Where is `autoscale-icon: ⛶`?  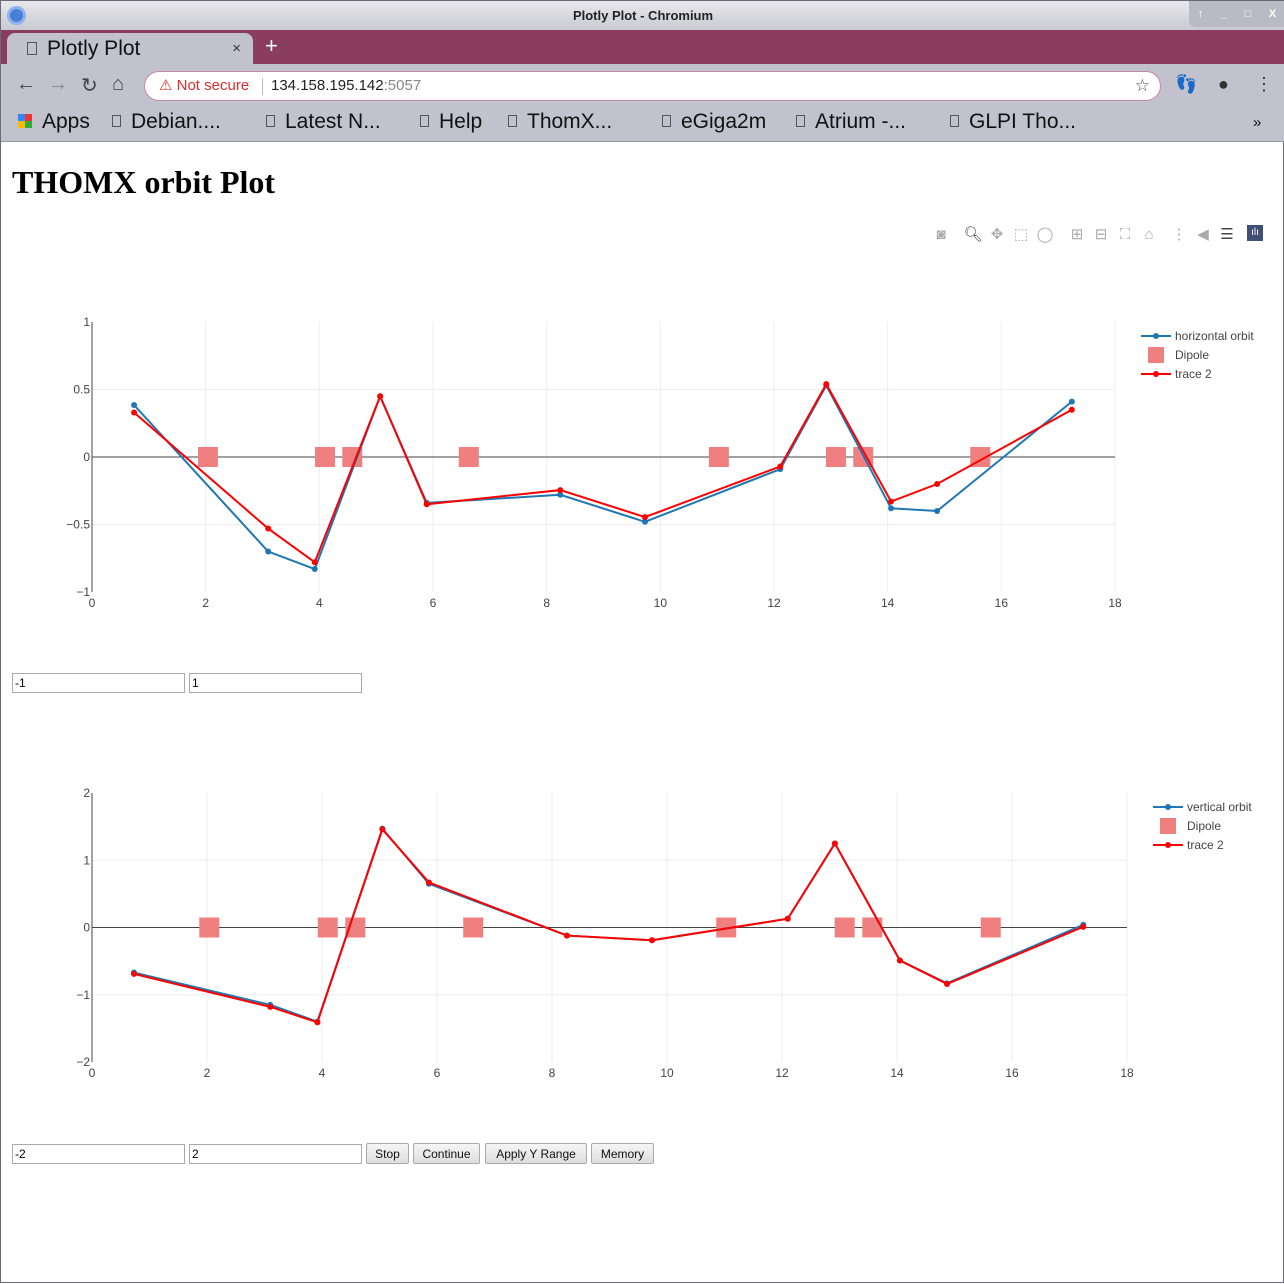
autoscale-icon: ⛶ is located at coordinates (1125, 234).